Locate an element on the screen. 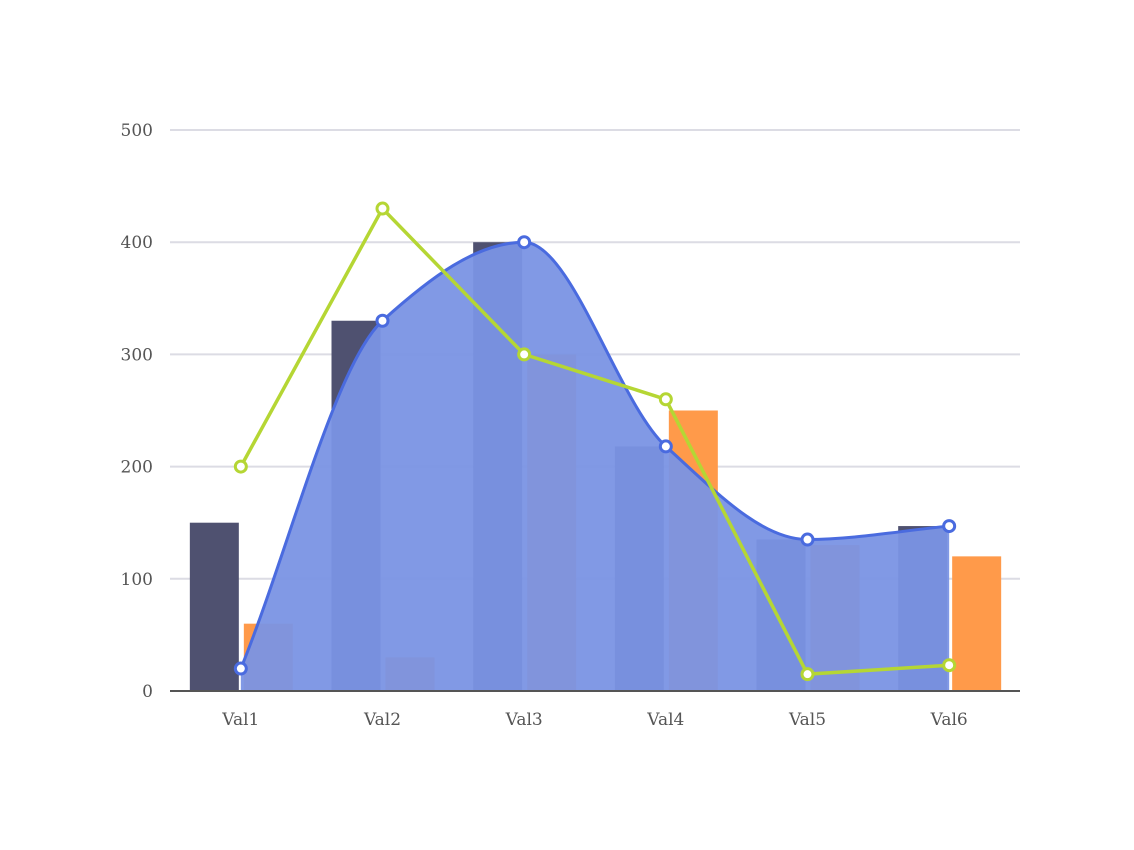 The height and width of the screenshot is (850, 1134). y-tick-label: 100 is located at coordinates (137, 580).